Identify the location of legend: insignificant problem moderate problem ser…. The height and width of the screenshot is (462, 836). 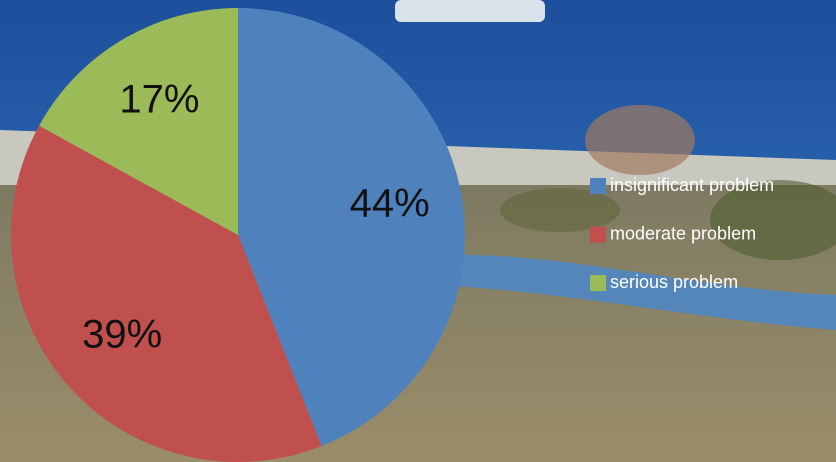
(682, 233).